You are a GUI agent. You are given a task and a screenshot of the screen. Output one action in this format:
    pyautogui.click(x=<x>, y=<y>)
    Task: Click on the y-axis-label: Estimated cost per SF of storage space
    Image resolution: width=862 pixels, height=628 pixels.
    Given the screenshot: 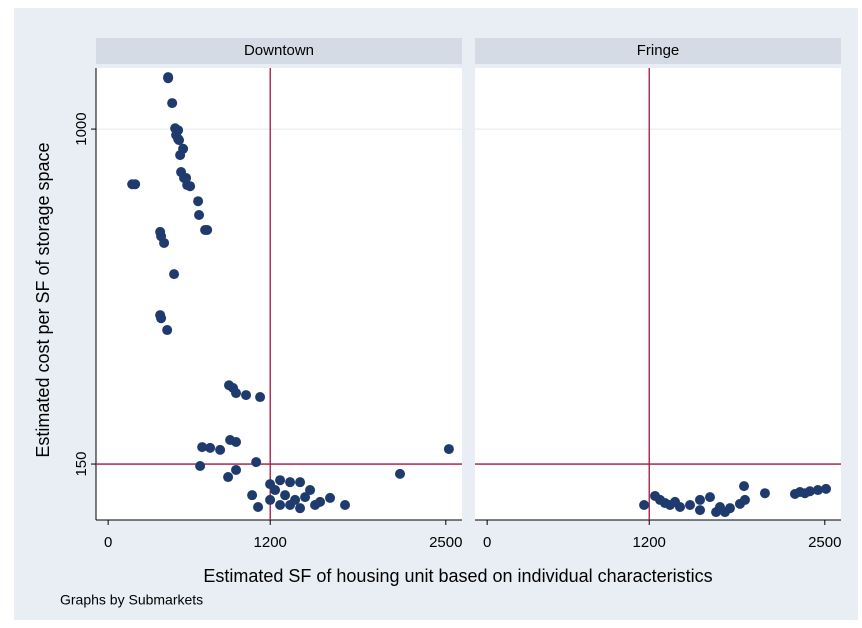 What is the action you would take?
    pyautogui.click(x=43, y=299)
    